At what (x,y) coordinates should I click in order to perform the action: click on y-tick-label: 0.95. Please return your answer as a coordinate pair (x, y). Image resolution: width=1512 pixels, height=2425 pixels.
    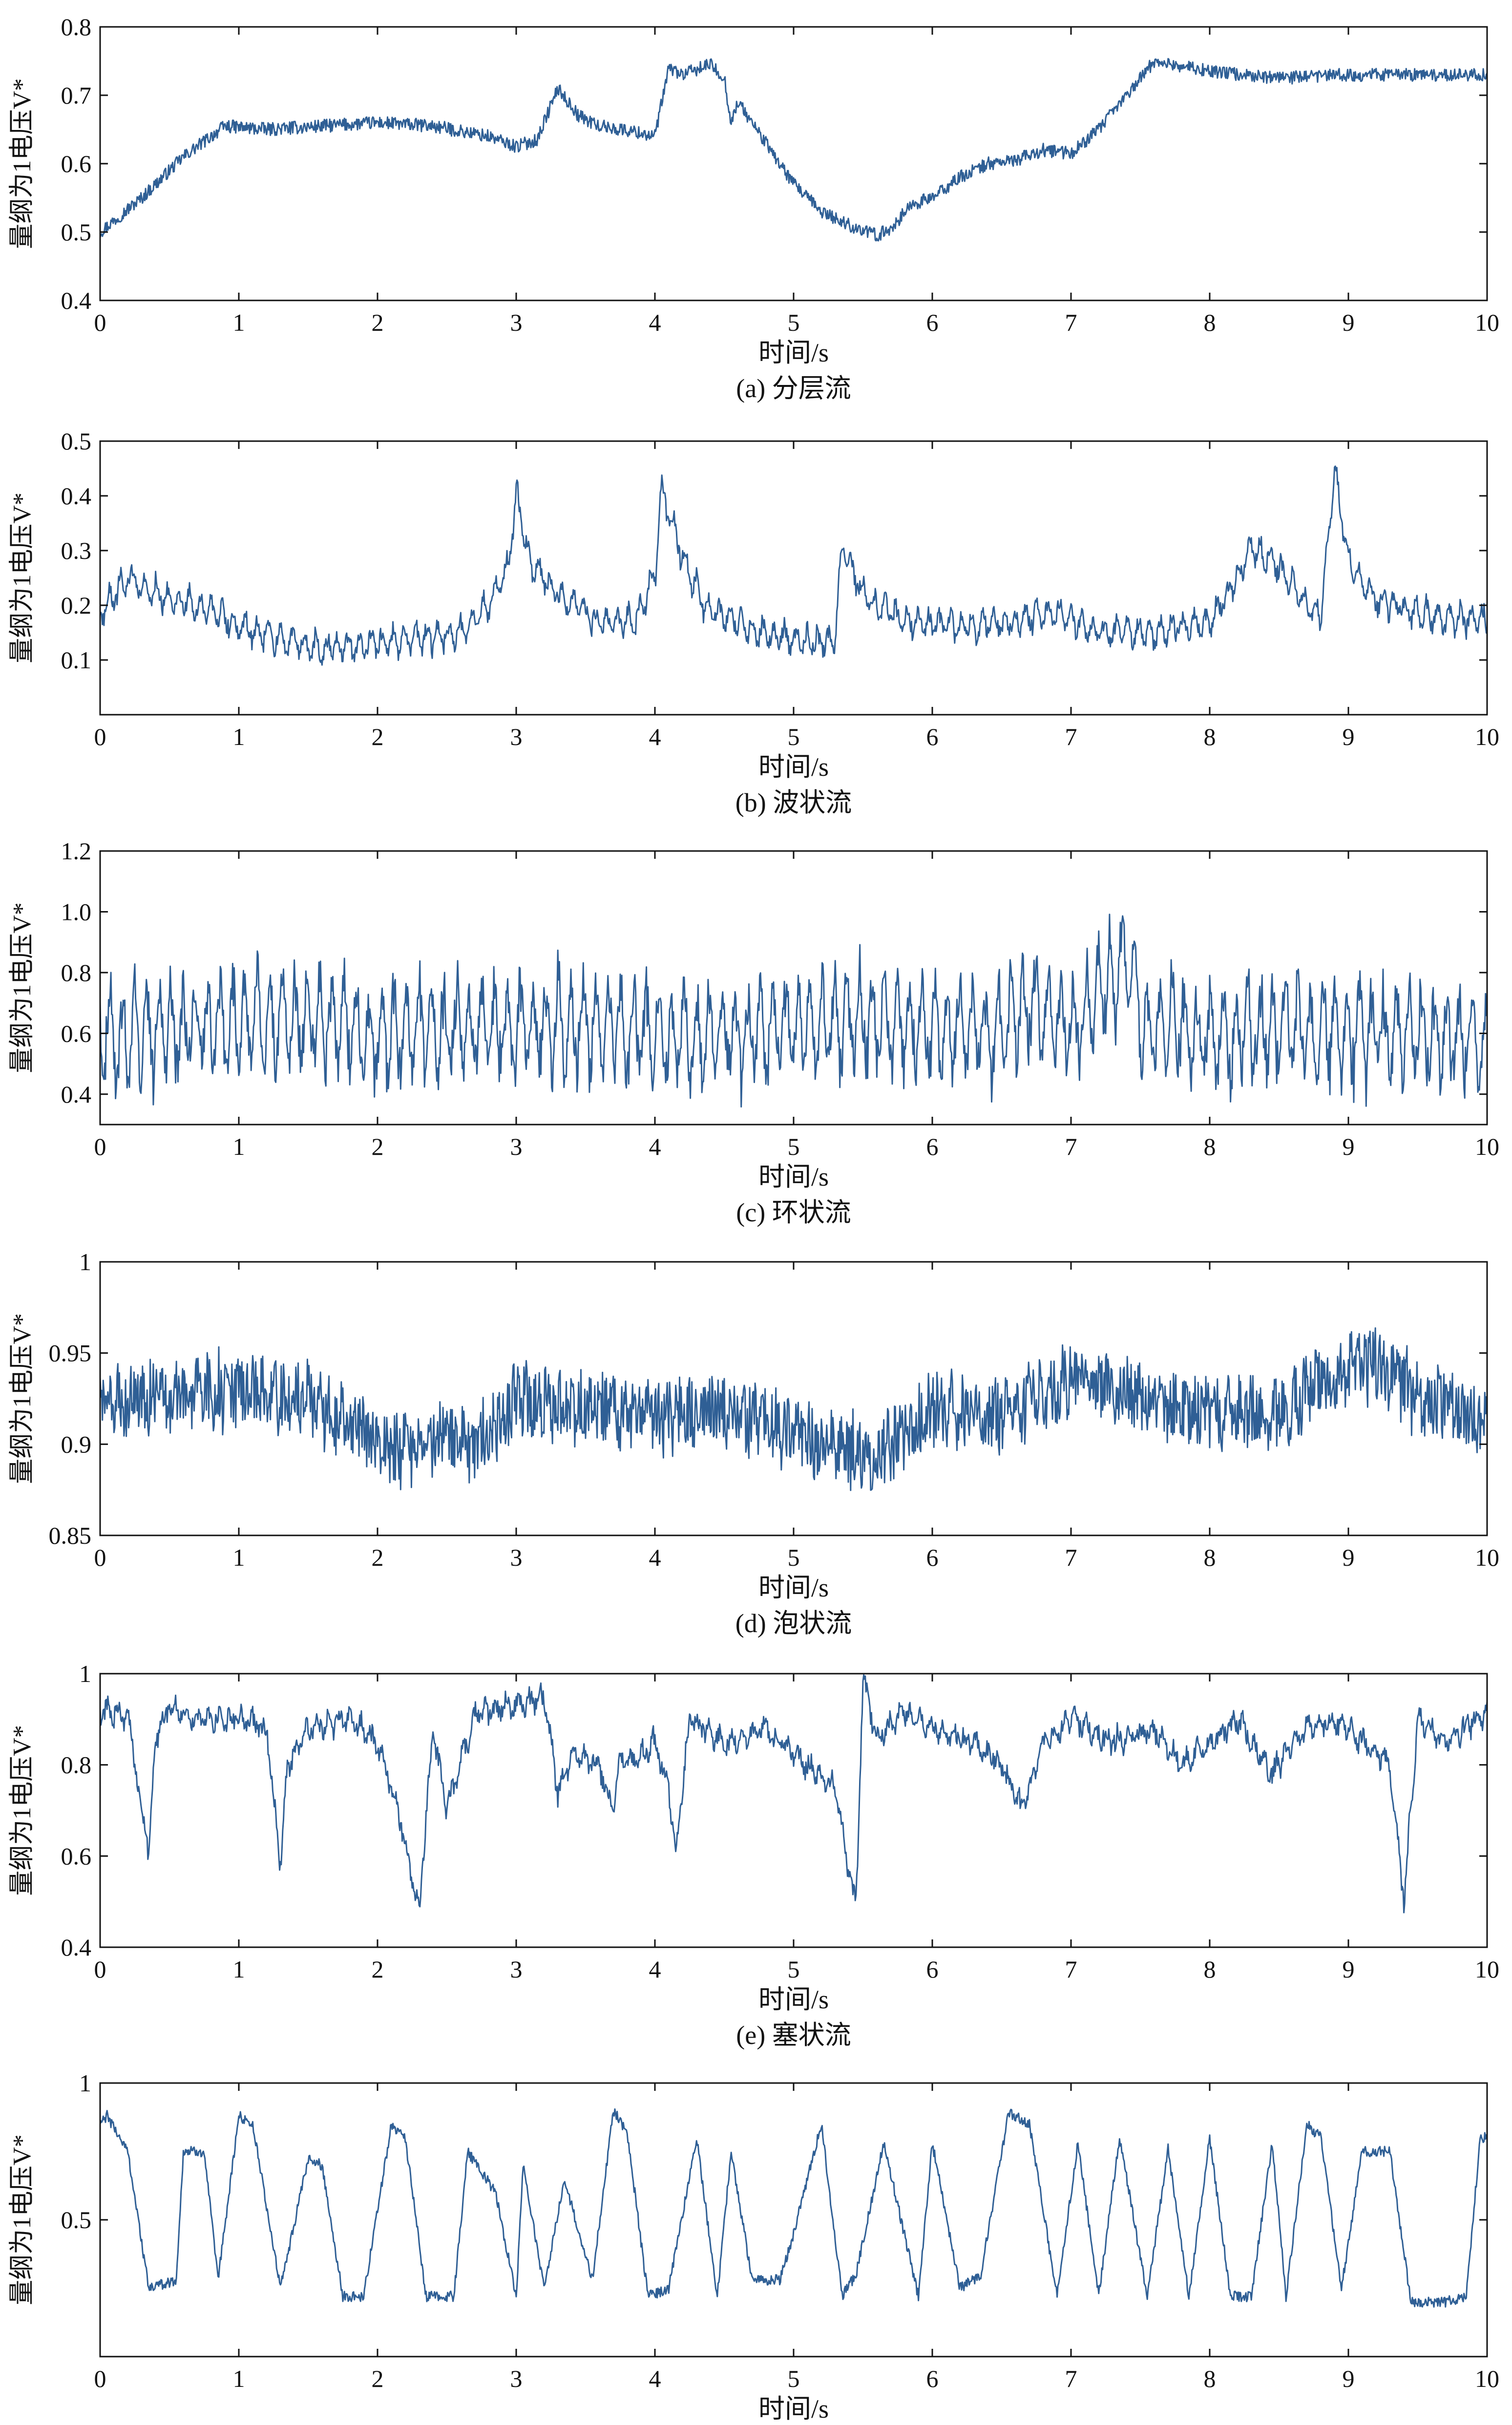
    Looking at the image, I should click on (70, 1353).